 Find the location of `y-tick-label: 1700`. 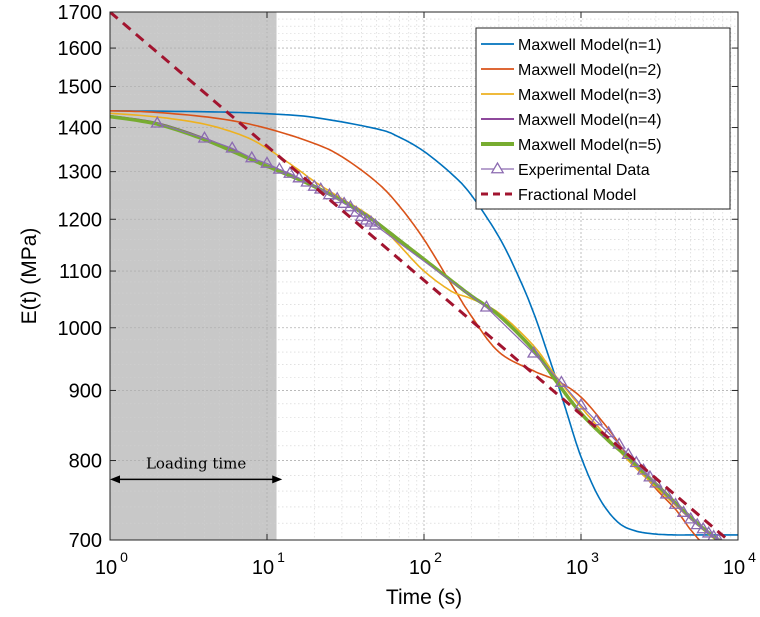

y-tick-label: 1700 is located at coordinates (80, 13).